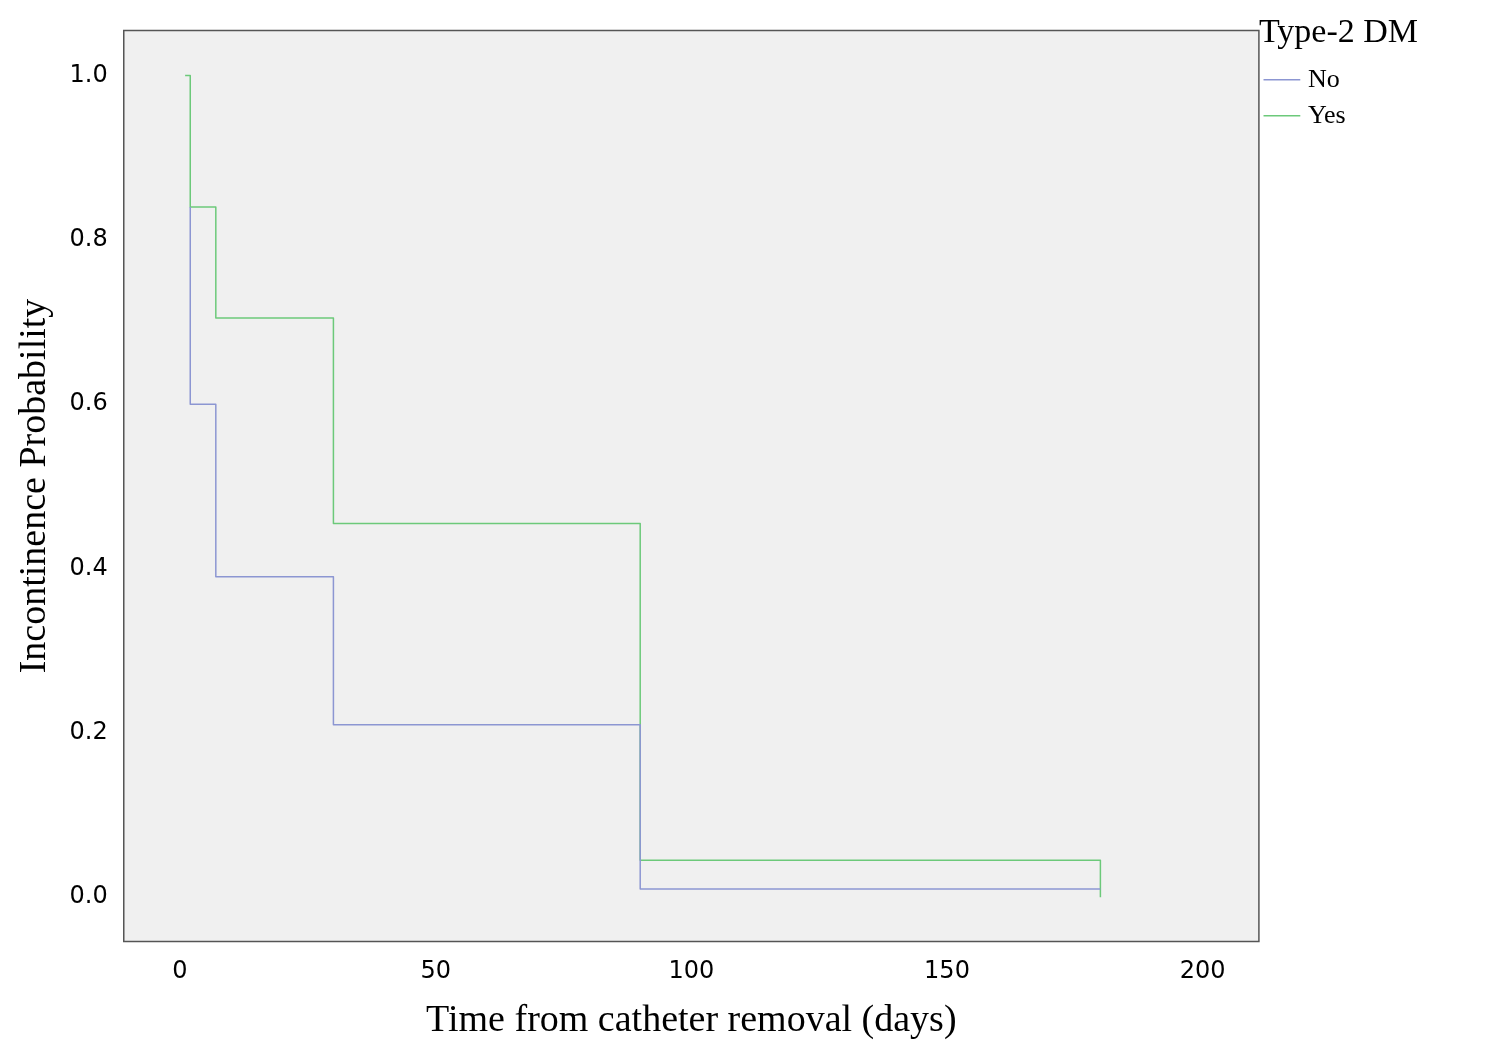  What do you see at coordinates (435, 970) in the screenshot?
I see `x-tick-label: 50` at bounding box center [435, 970].